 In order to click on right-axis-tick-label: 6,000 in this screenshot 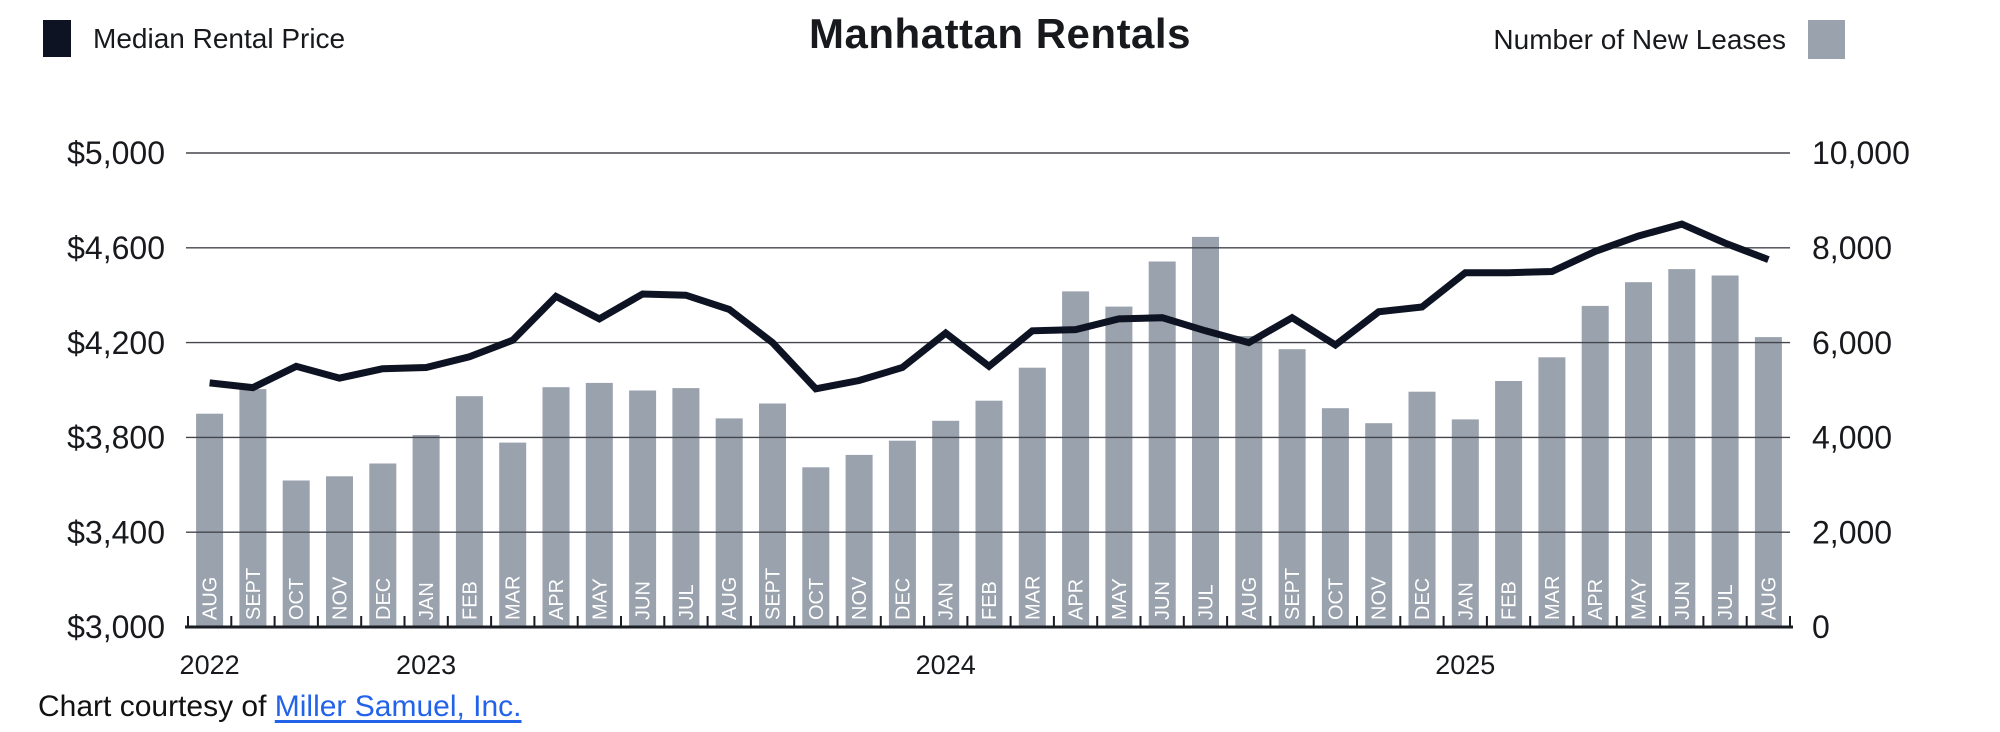, I will do `click(1852, 343)`.